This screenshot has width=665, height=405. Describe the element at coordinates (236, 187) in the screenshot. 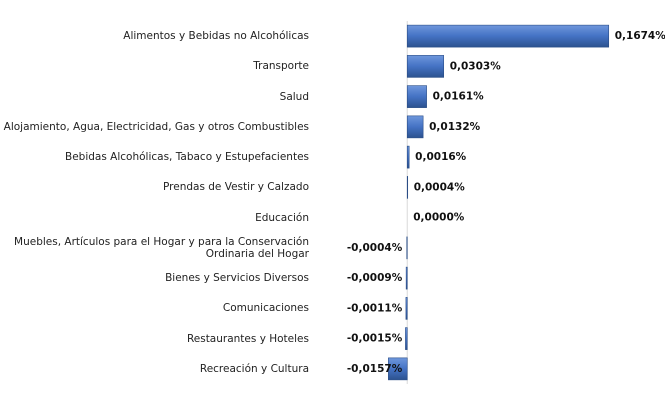

I see `category-label: Prendas de Vestir y Calzado` at that location.